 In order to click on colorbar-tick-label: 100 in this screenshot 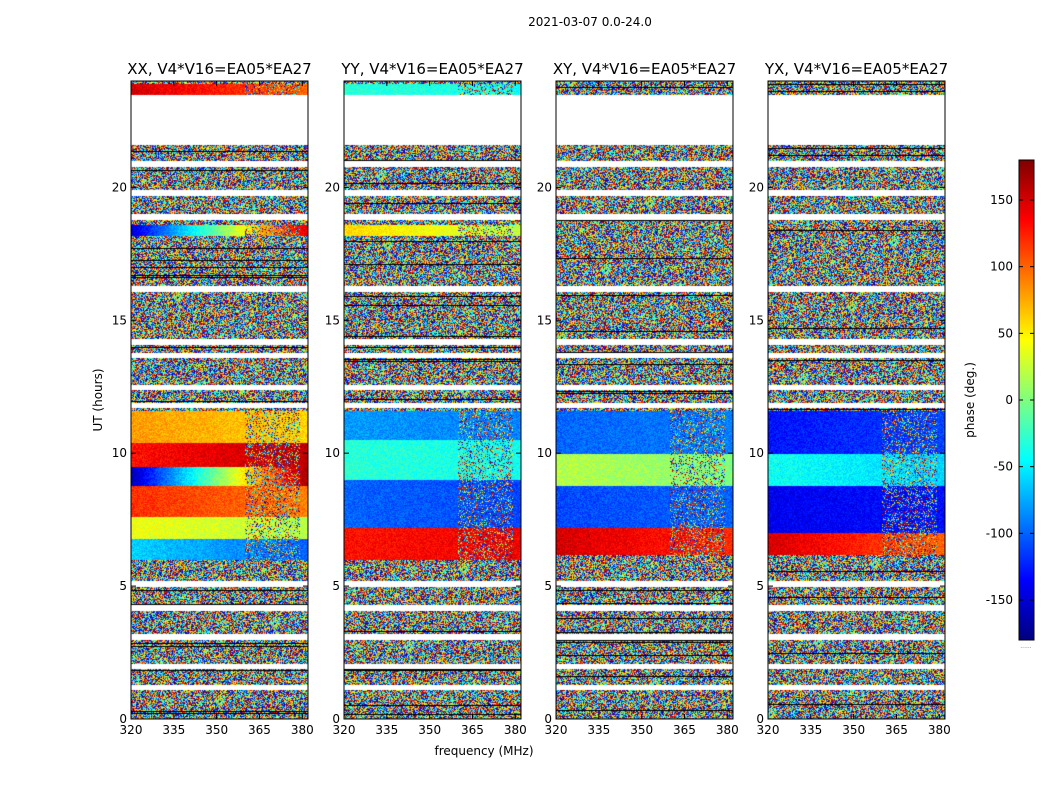, I will do `click(1001, 267)`.